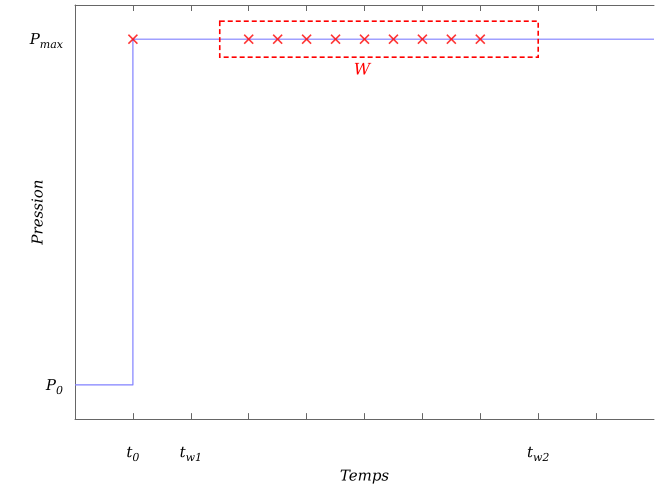 The height and width of the screenshot is (488, 657). What do you see at coordinates (365, 475) in the screenshot?
I see `x-axis-title: Temps` at bounding box center [365, 475].